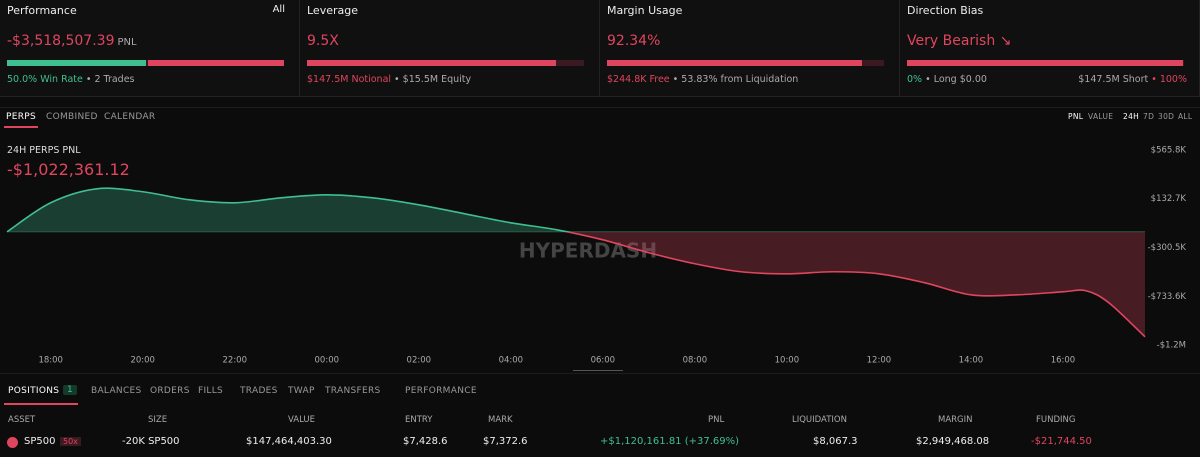 The height and width of the screenshot is (457, 1200). Describe the element at coordinates (353, 391) in the screenshot. I see `positions-tab: TRANSFERS` at that location.